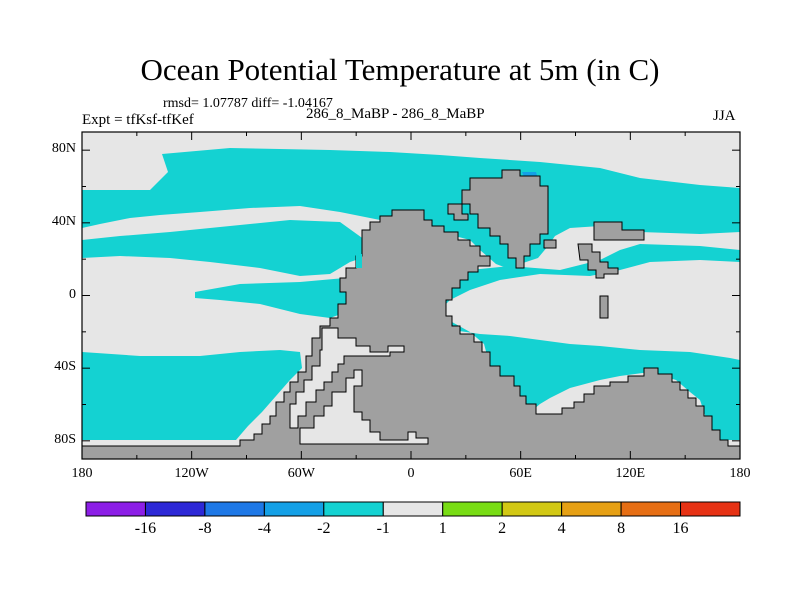  What do you see at coordinates (680, 528) in the screenshot?
I see `colorbar-label: 16` at bounding box center [680, 528].